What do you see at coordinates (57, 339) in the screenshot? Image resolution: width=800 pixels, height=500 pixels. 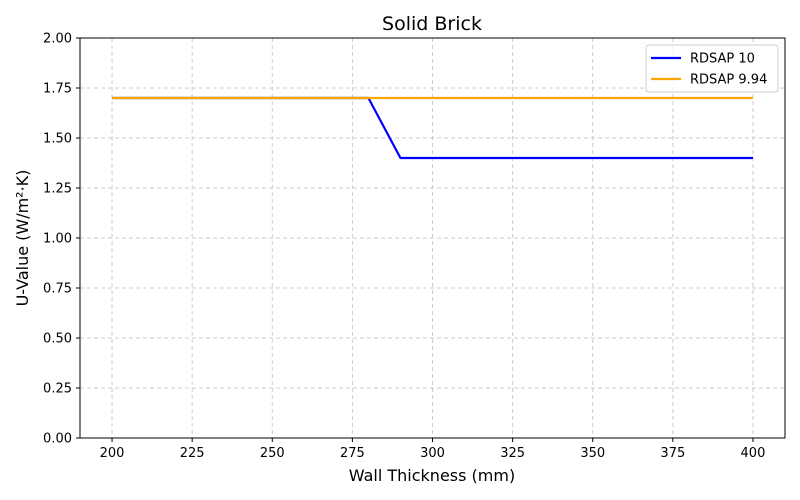 I see `y-tick-label: 0.50` at bounding box center [57, 339].